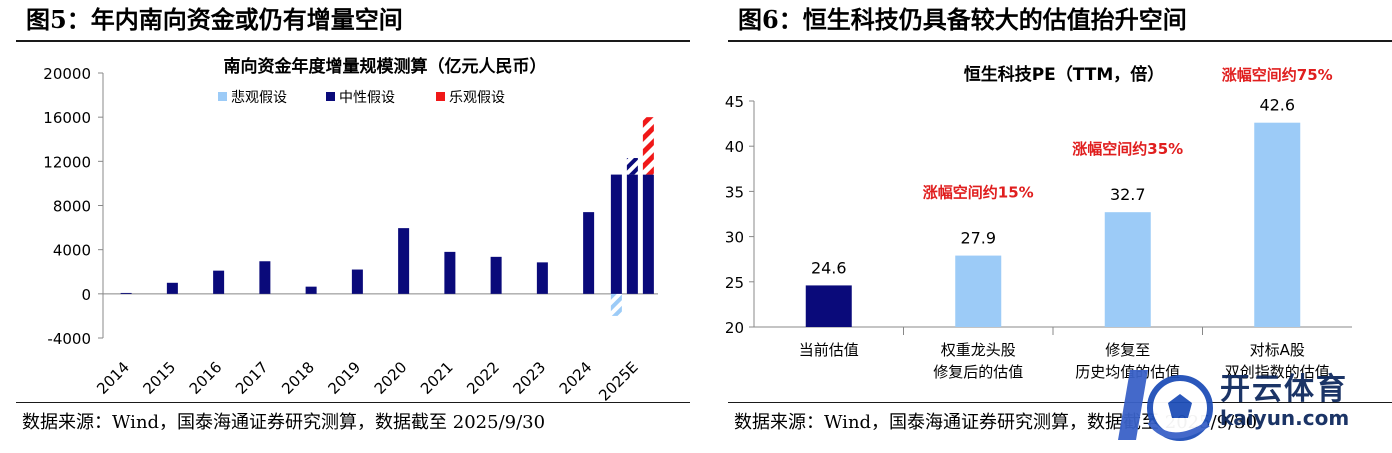 The height and width of the screenshot is (453, 1392). What do you see at coordinates (978, 193) in the screenshot?
I see `upside-annotation: 涨幅空间约15%` at bounding box center [978, 193].